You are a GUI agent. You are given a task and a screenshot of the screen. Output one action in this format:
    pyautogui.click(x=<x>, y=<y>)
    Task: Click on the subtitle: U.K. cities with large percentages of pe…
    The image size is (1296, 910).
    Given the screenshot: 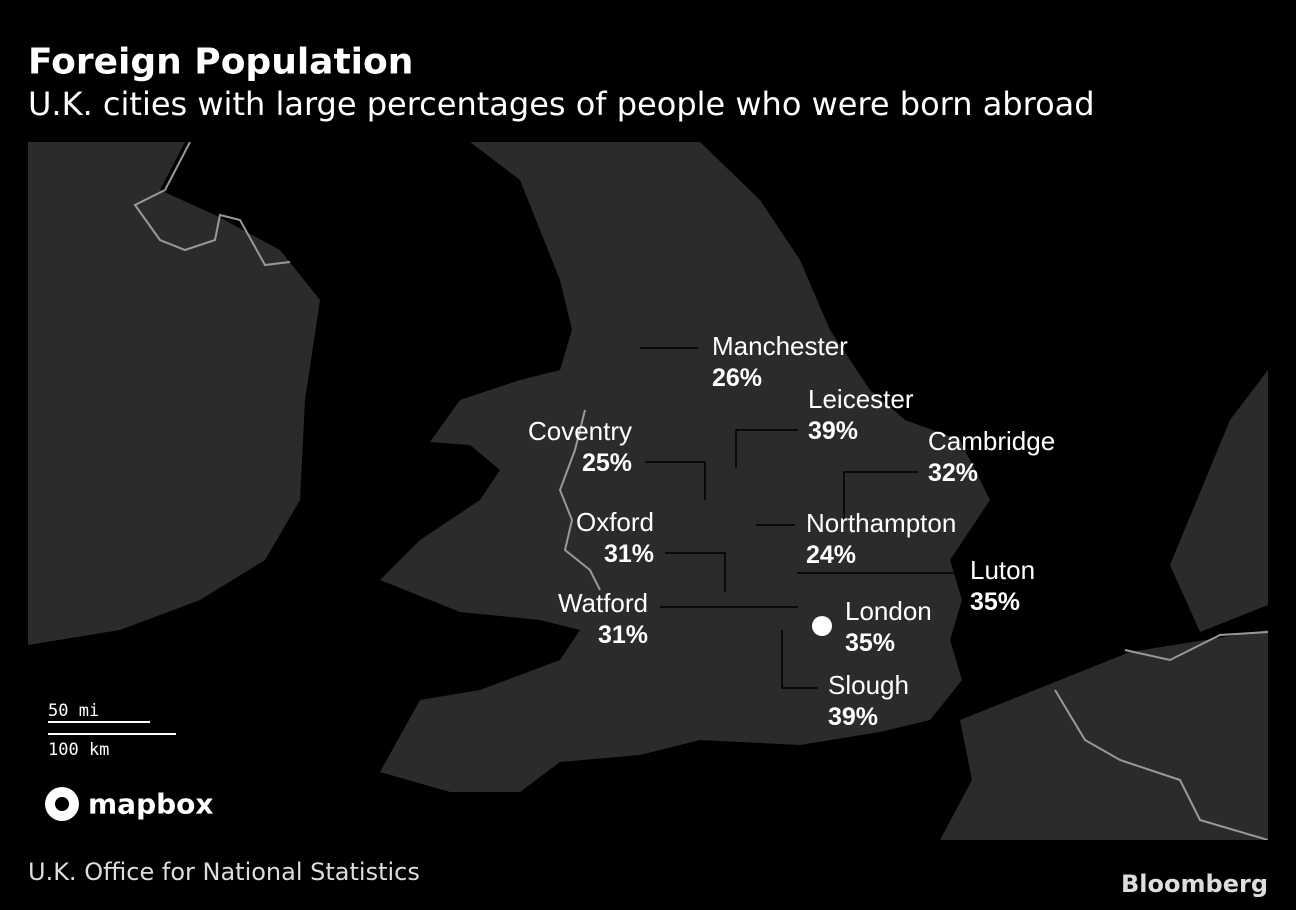 What is the action you would take?
    pyautogui.click(x=561, y=104)
    